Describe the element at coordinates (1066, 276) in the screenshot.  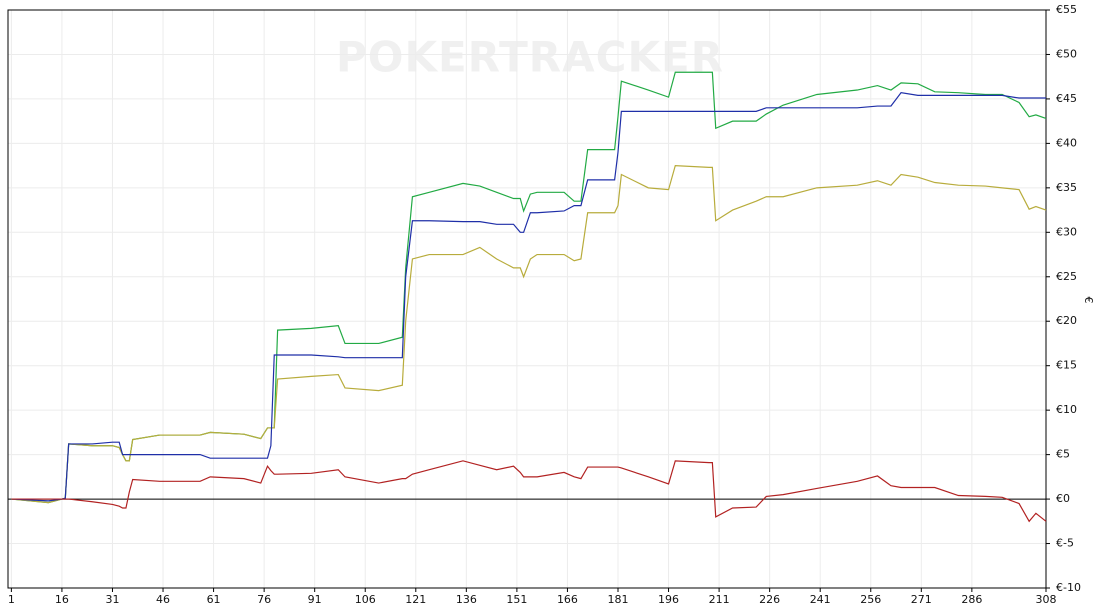
I see `y-tick-label: €25` at that location.